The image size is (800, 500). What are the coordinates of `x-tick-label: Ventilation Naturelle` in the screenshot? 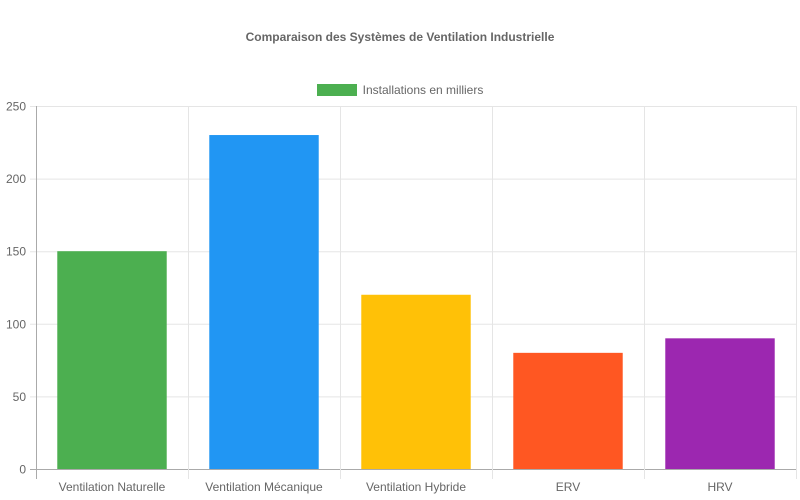 It's located at (112, 487).